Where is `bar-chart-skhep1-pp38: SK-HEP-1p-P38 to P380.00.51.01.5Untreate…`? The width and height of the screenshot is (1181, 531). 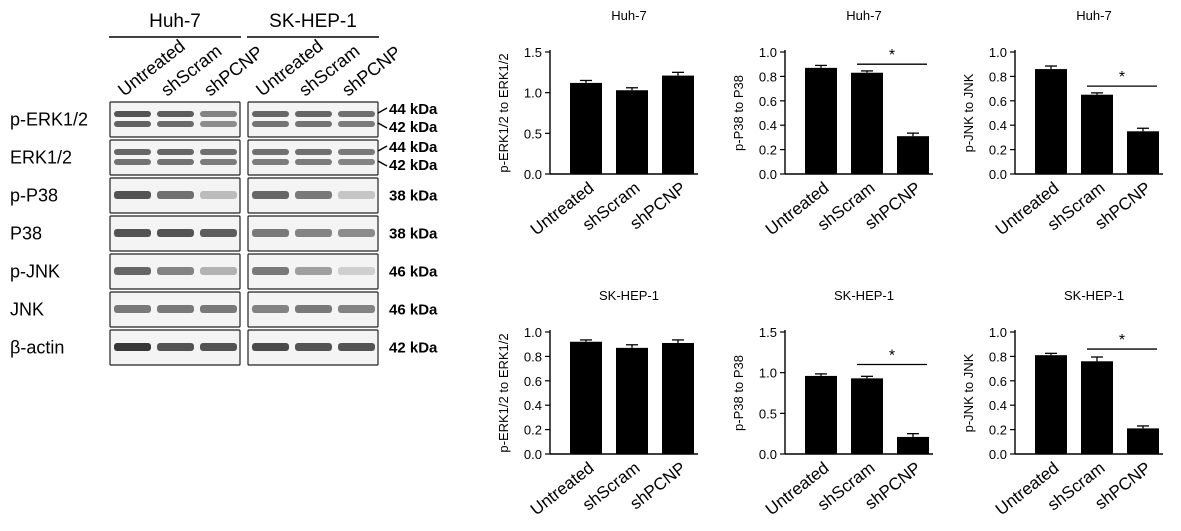
bar-chart-skhep1-pp38: SK-HEP-1p-P38 to P380.00.51.01.5Untreate… is located at coordinates (832, 403).